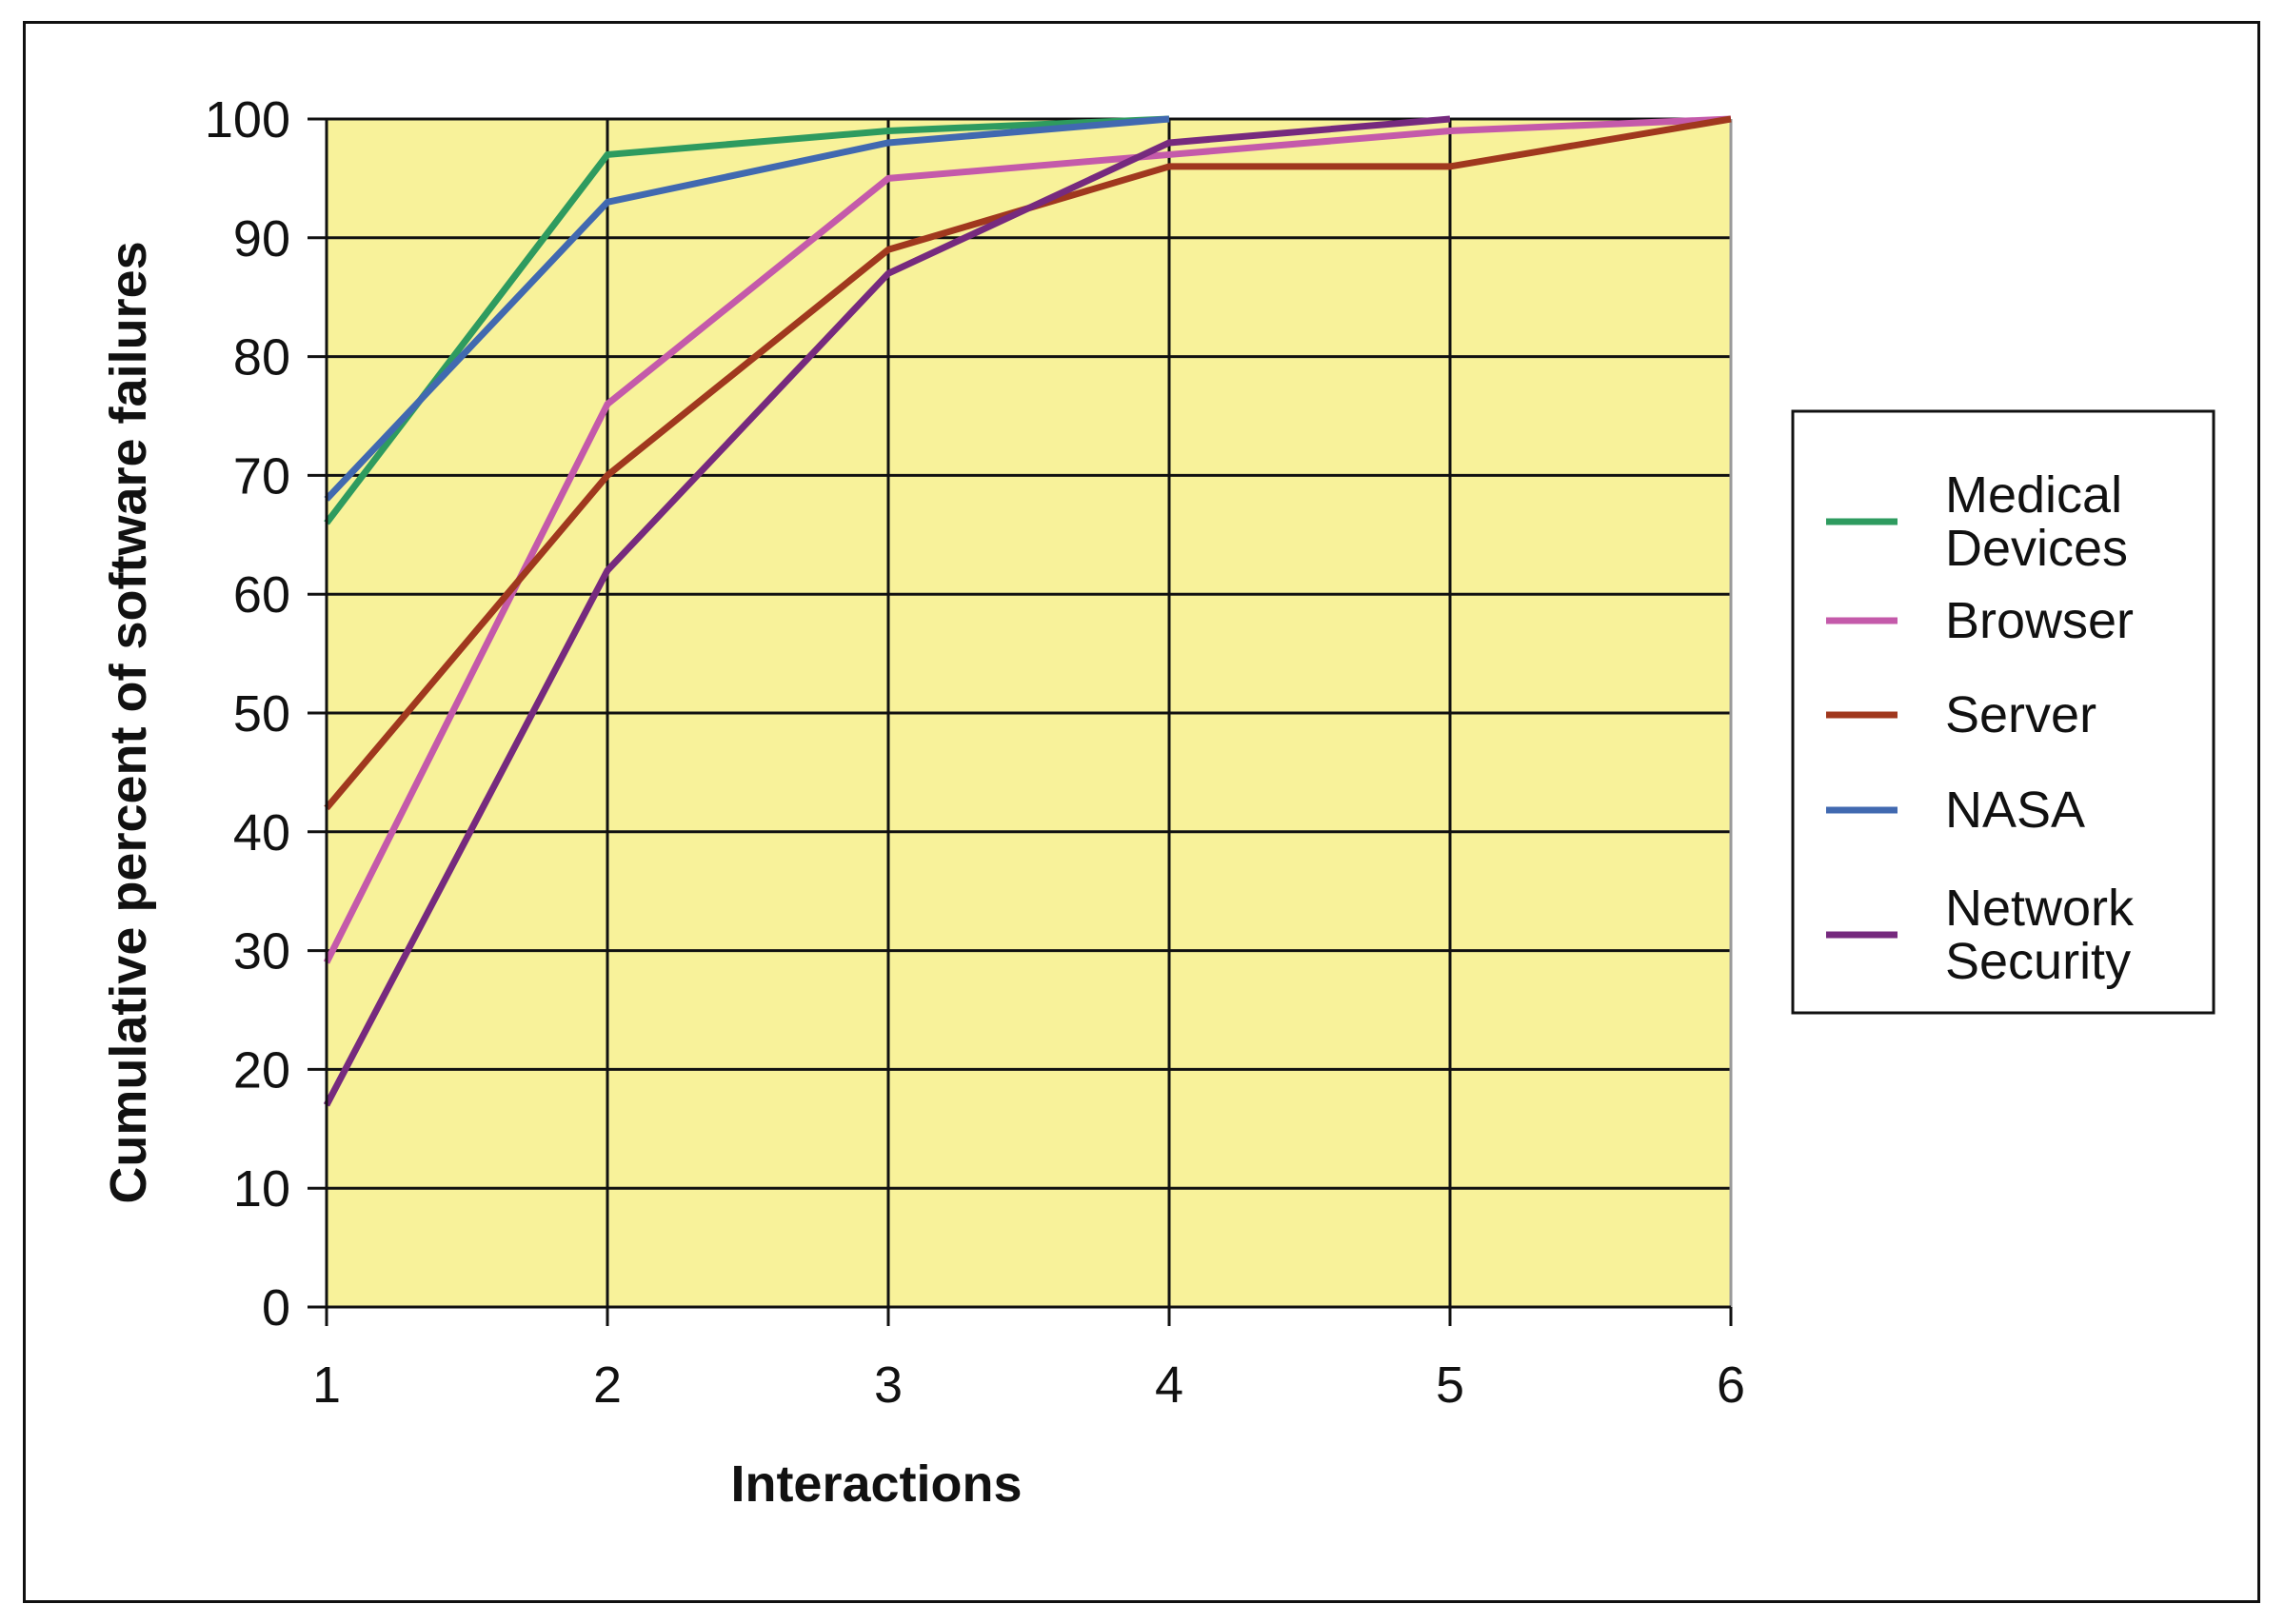 This screenshot has height=1624, width=2285. Describe the element at coordinates (128, 722) in the screenshot. I see `y-axis-title: Cumulative percent of software failures` at that location.